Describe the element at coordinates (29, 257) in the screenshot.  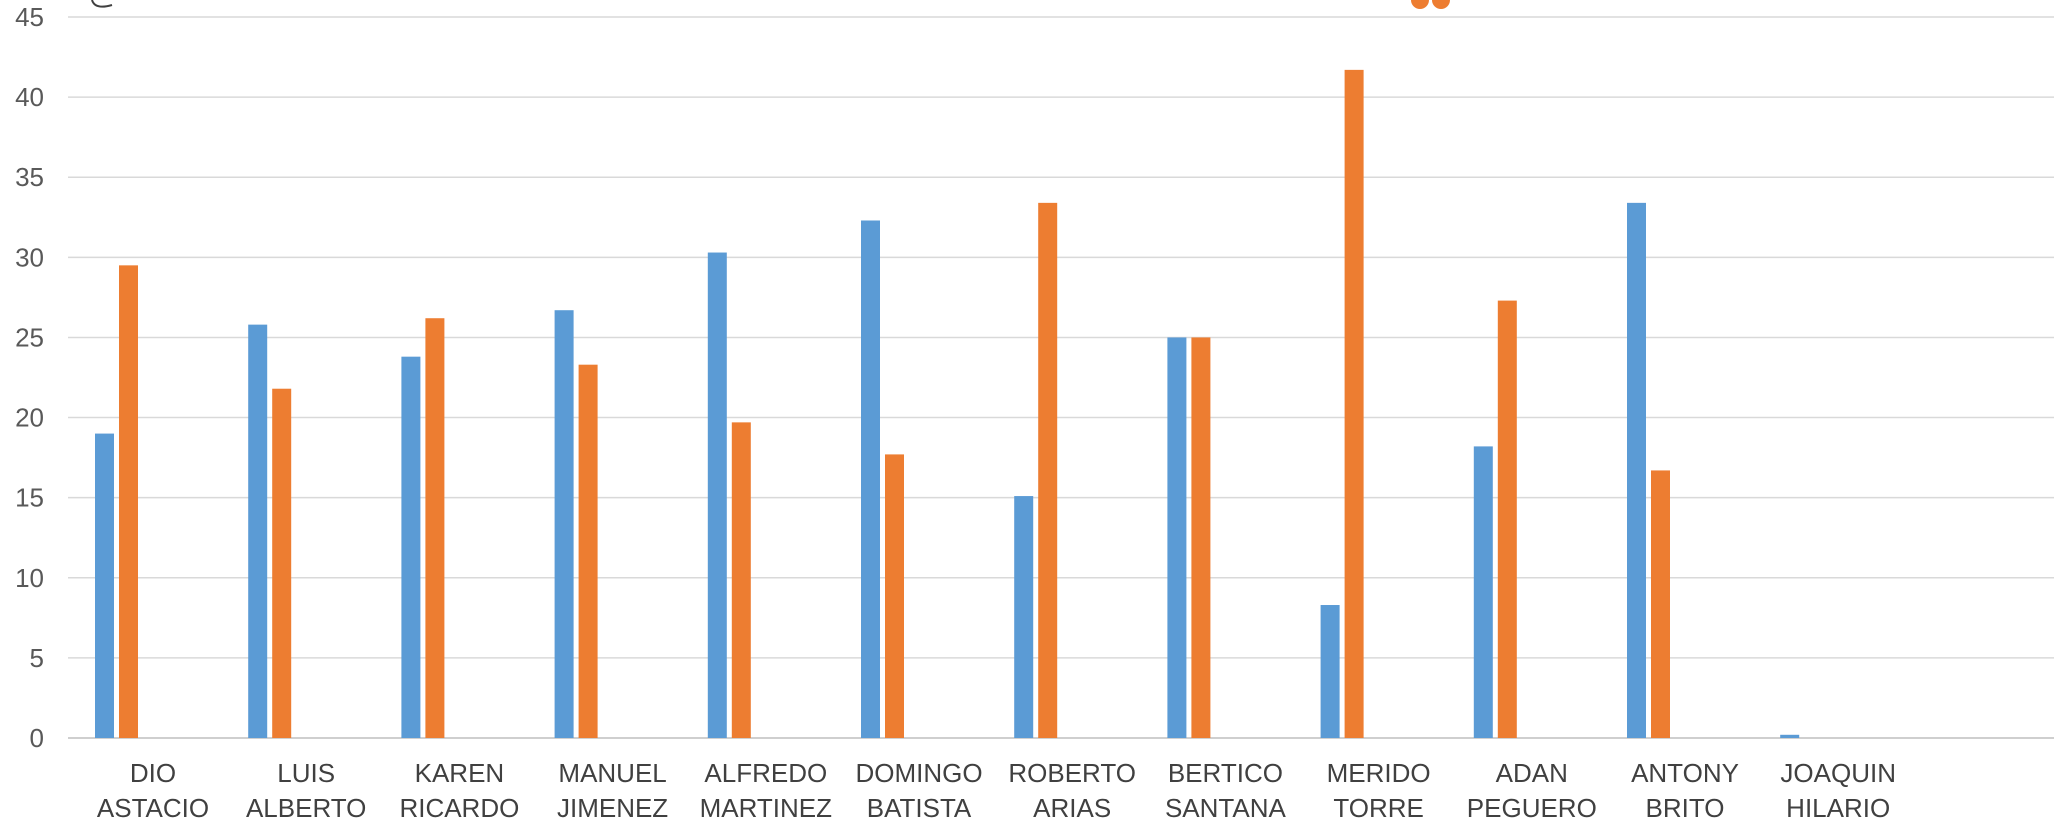
I see `y-tick-label: 30` at that location.